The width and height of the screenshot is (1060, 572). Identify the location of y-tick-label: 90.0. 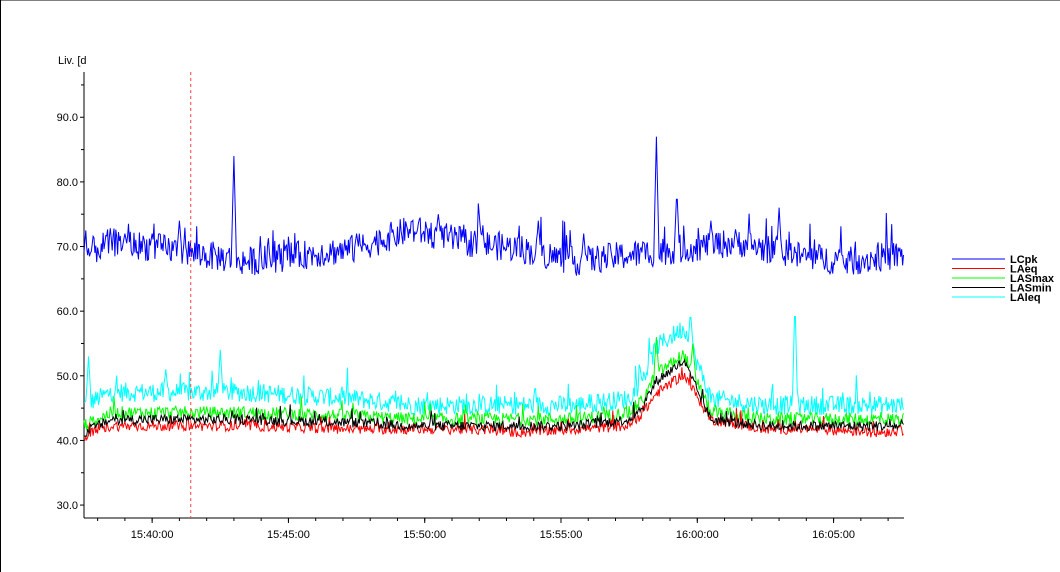
(67, 118).